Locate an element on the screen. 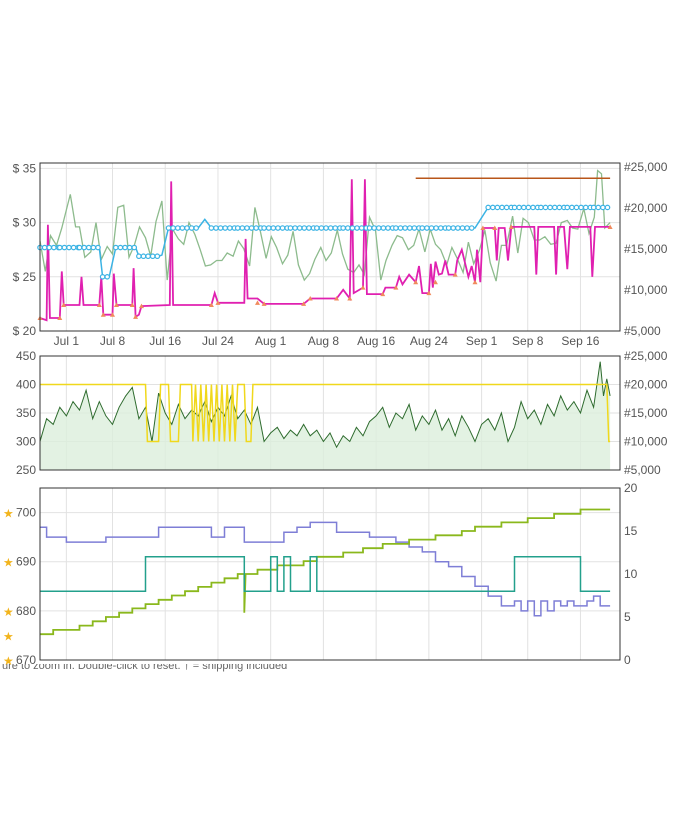 This screenshot has height=821, width=680. x-tick-label: Jul 8 is located at coordinates (113, 341).